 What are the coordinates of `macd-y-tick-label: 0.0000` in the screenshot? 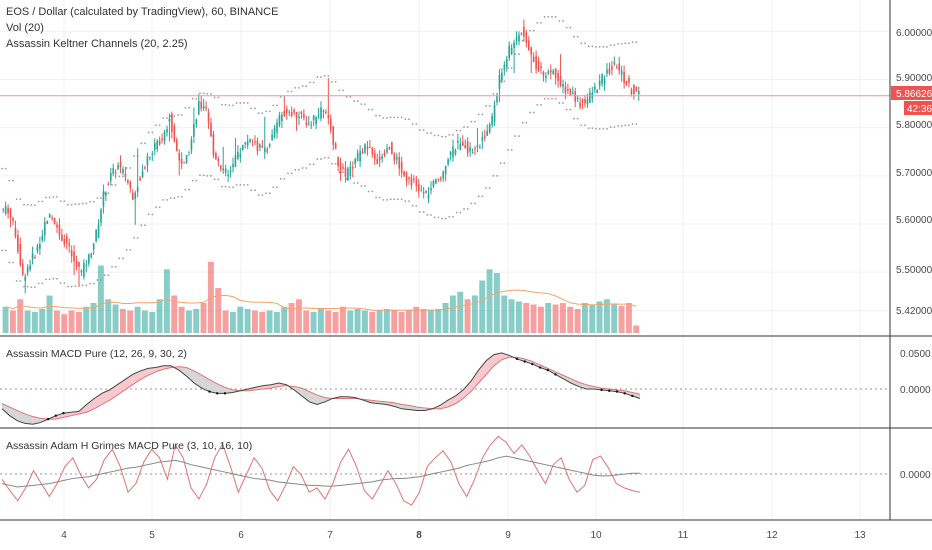 It's located at (915, 390).